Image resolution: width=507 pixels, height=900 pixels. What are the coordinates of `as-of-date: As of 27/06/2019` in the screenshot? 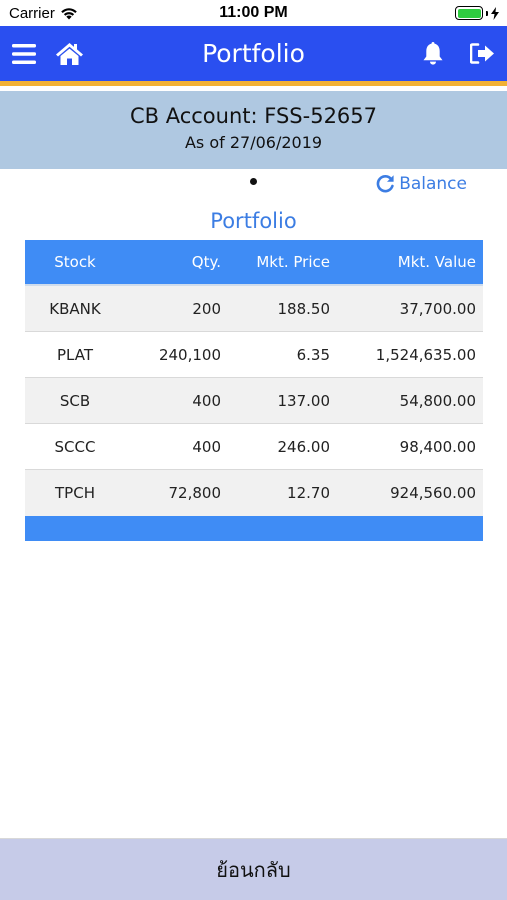 It's located at (253, 142).